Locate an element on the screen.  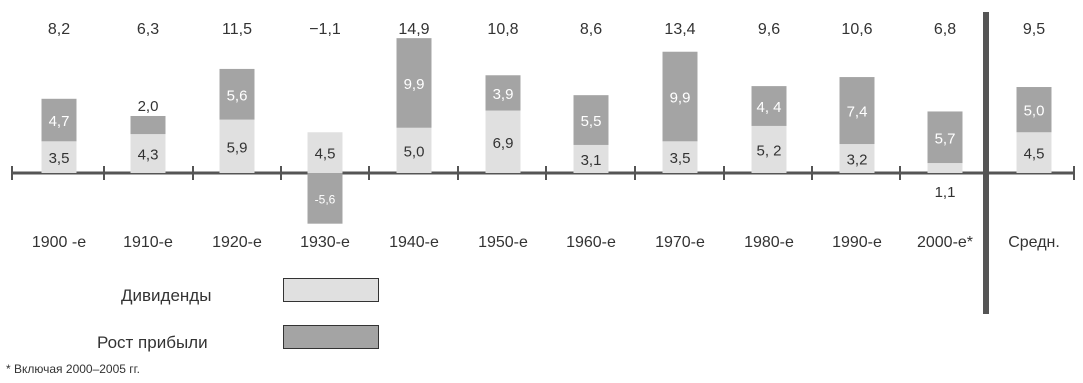
data-label-earnings-growth: 5,6 is located at coordinates (237, 95).